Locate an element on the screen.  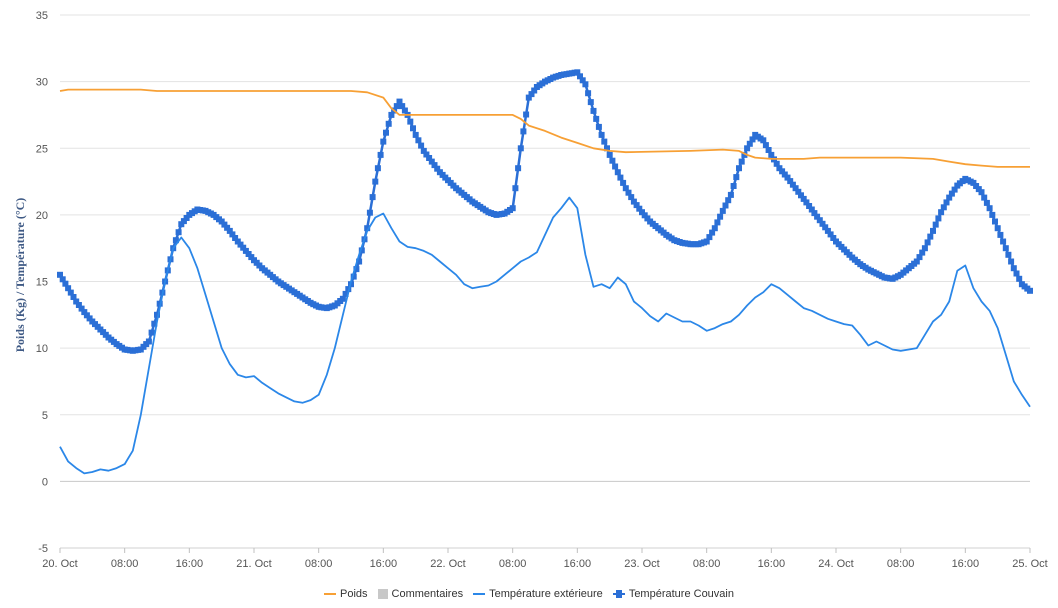
legend-box-icon is located at coordinates (382, 594).